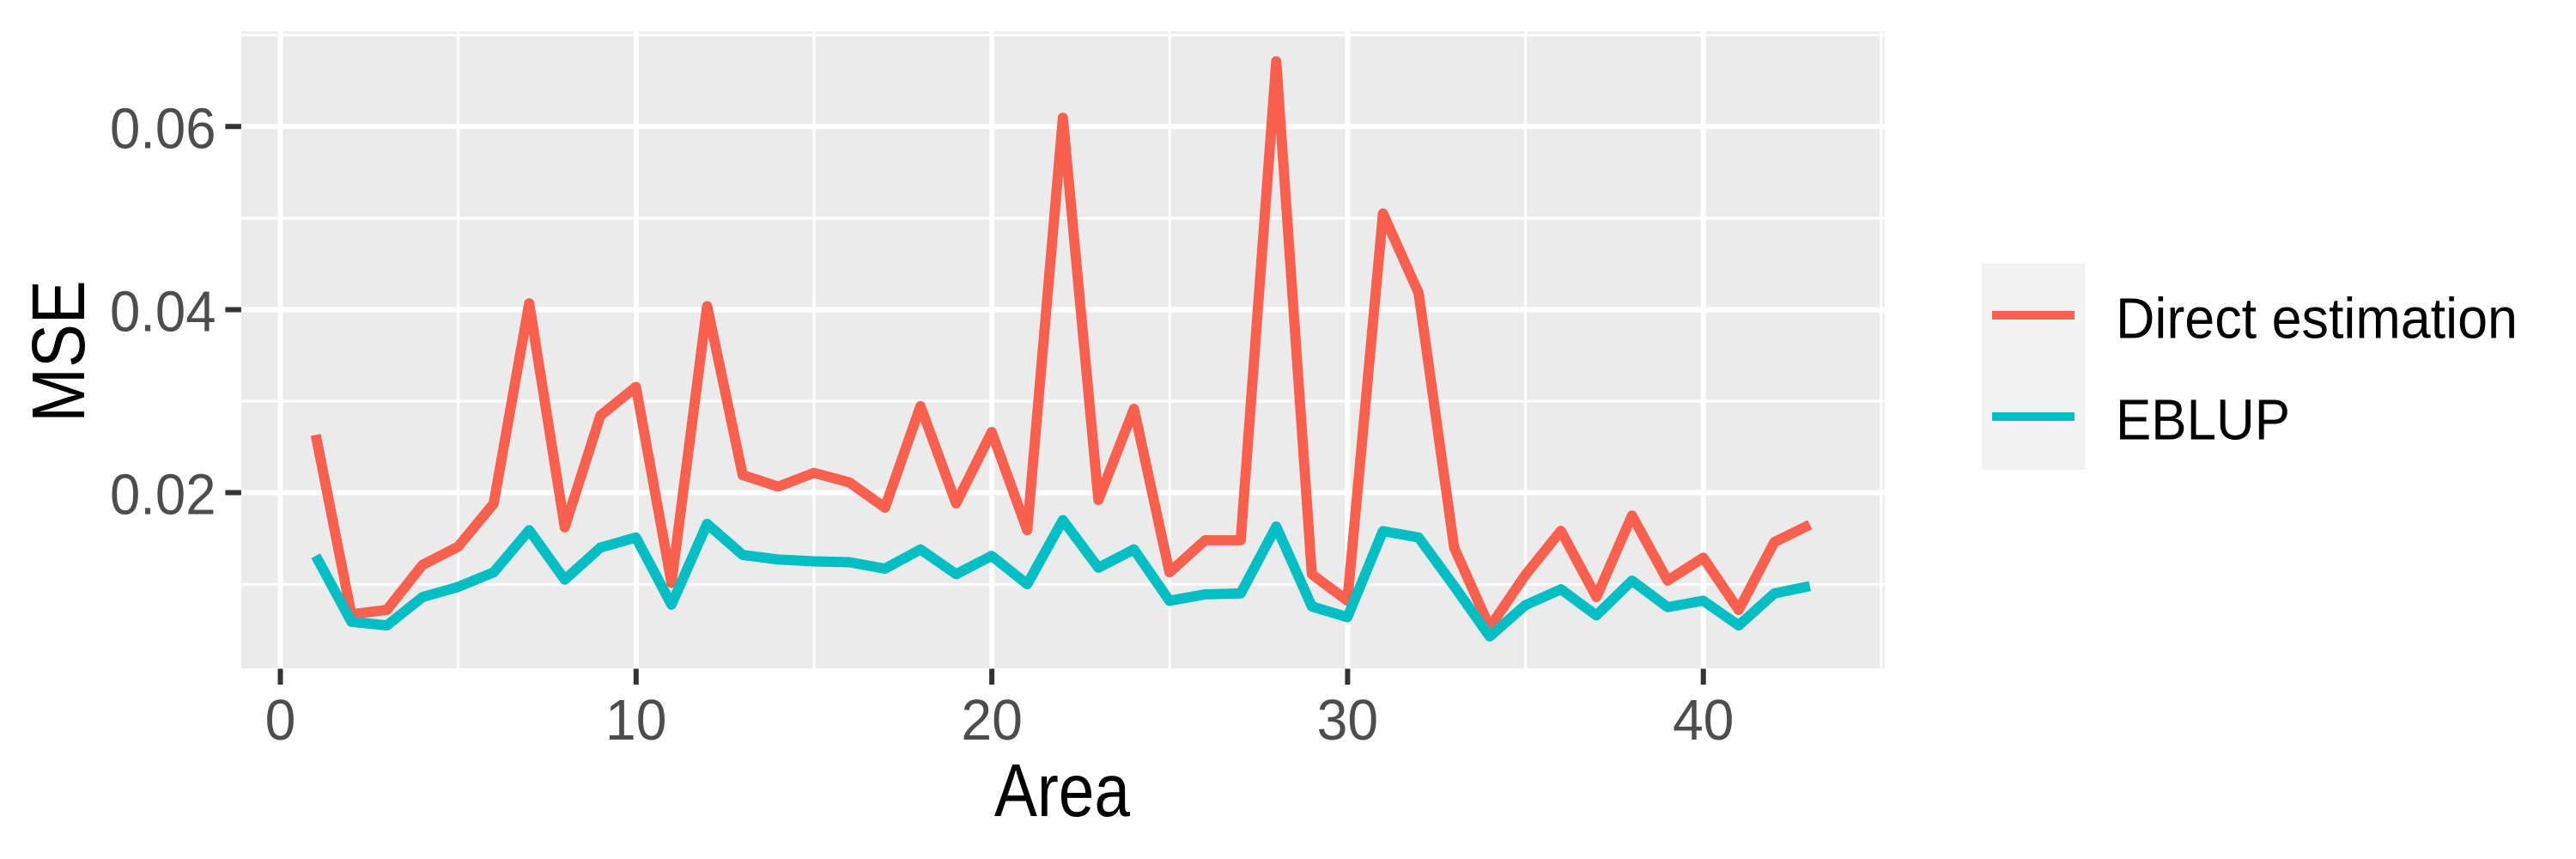 The width and height of the screenshot is (2576, 859). I want to click on svg-text: 30, so click(1348, 720).